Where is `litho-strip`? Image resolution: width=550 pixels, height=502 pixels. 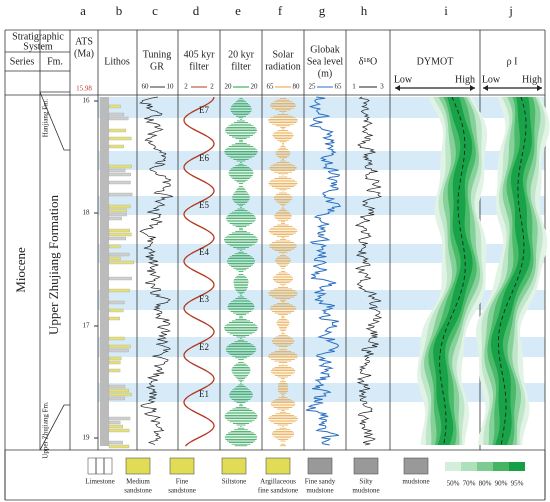 litho-strip is located at coordinates (104, 271).